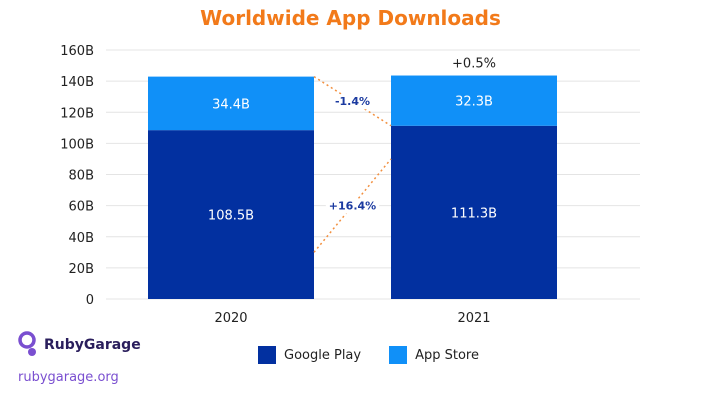  I want to click on y-tick-label: 140B, so click(77, 82).